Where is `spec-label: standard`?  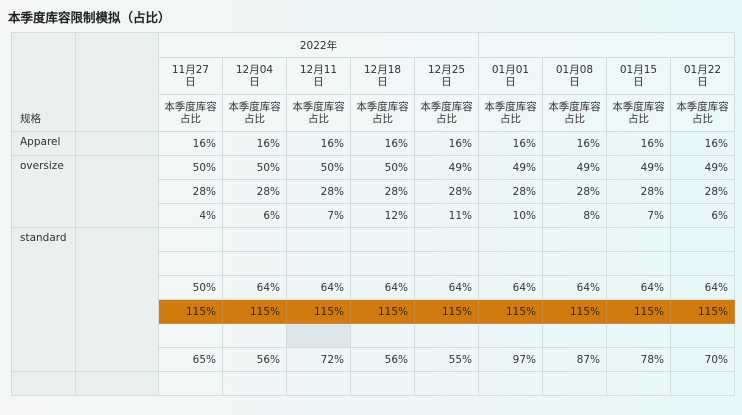
spec-label: standard is located at coordinates (43, 299).